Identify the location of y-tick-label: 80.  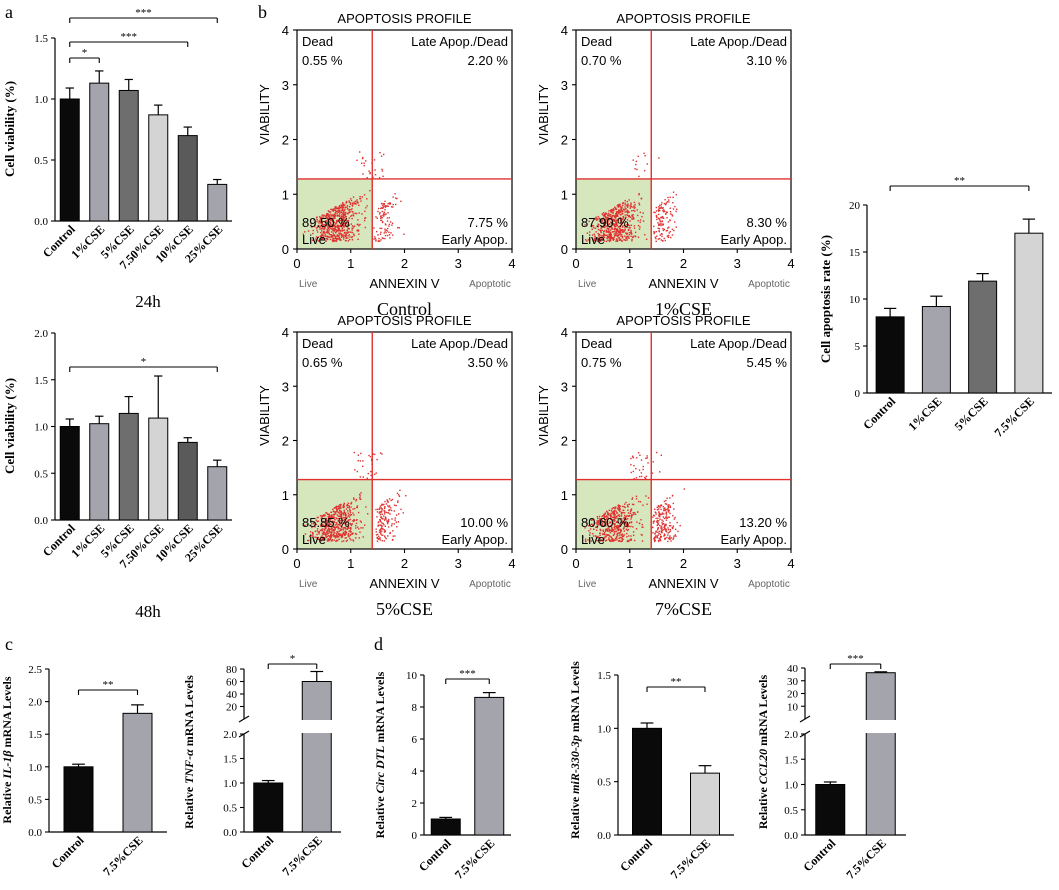
(232, 670).